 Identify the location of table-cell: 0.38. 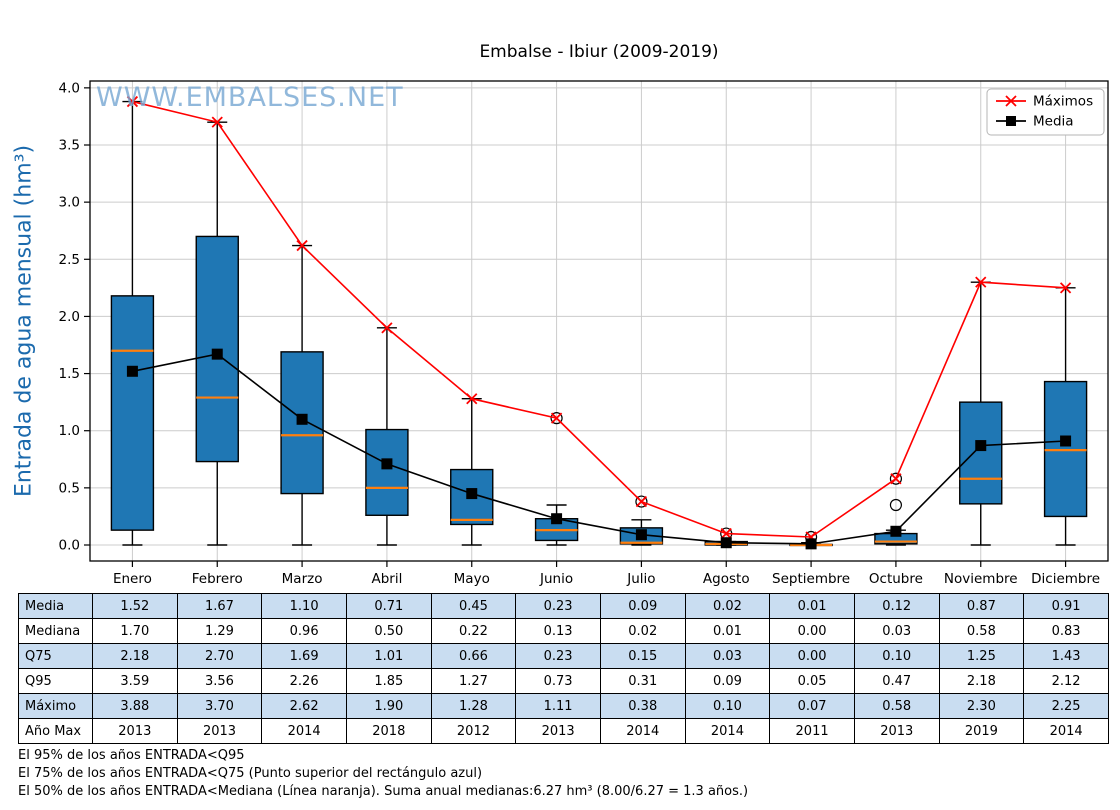
(642, 706).